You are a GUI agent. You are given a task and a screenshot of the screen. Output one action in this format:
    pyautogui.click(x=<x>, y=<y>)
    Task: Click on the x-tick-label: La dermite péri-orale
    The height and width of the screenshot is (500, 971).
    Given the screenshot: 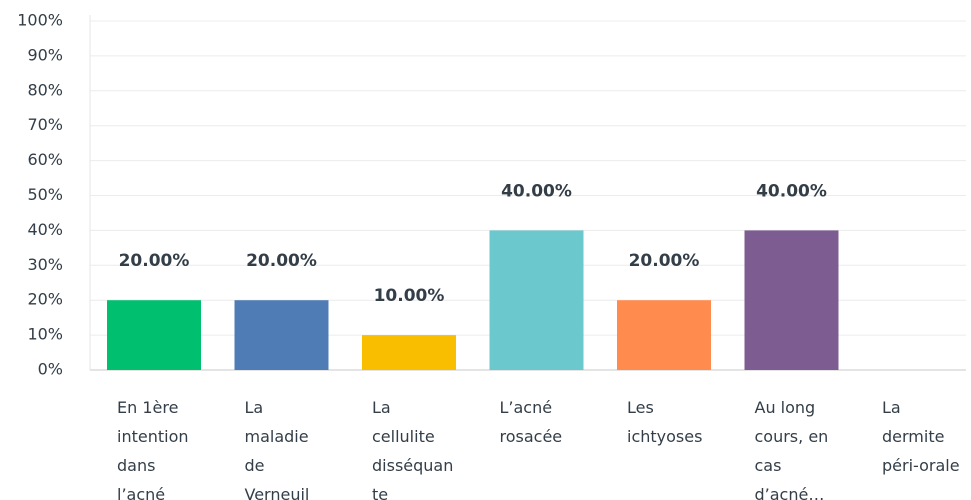 What is the action you would take?
    pyautogui.click(x=921, y=436)
    